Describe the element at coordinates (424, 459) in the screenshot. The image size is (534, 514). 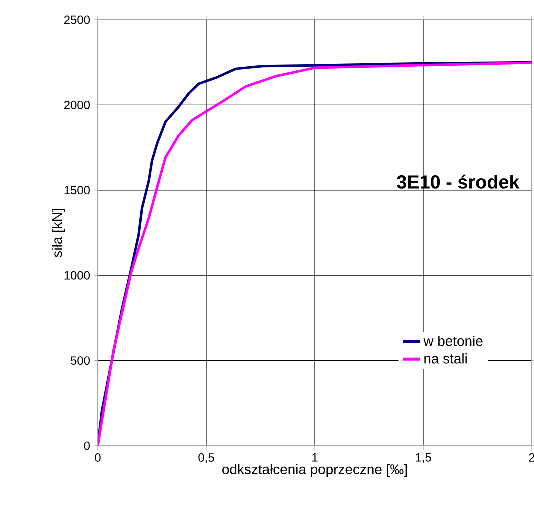
I see `x-tick-label: 1,5` at that location.